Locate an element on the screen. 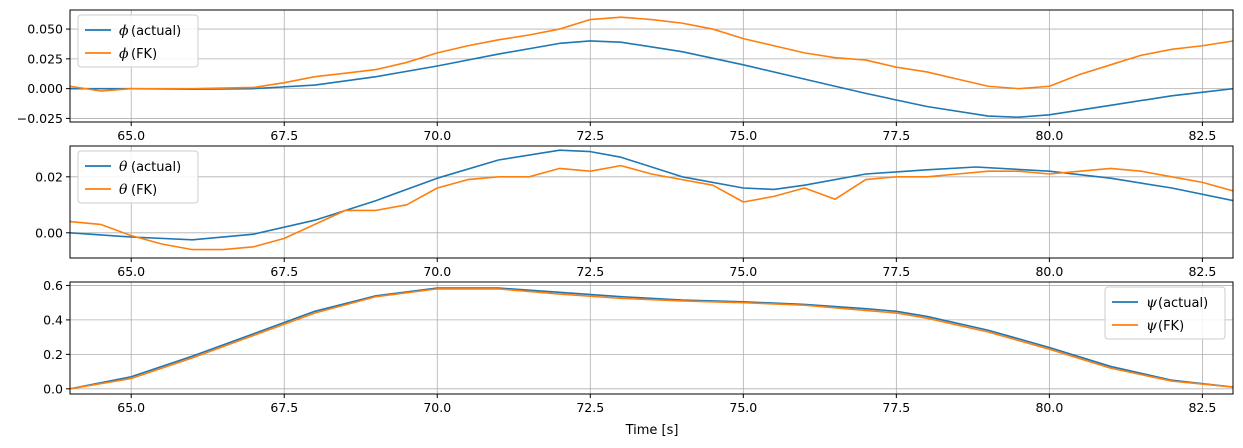 The width and height of the screenshot is (1243, 448). y-tick-label: 0.2 is located at coordinates (53, 354).